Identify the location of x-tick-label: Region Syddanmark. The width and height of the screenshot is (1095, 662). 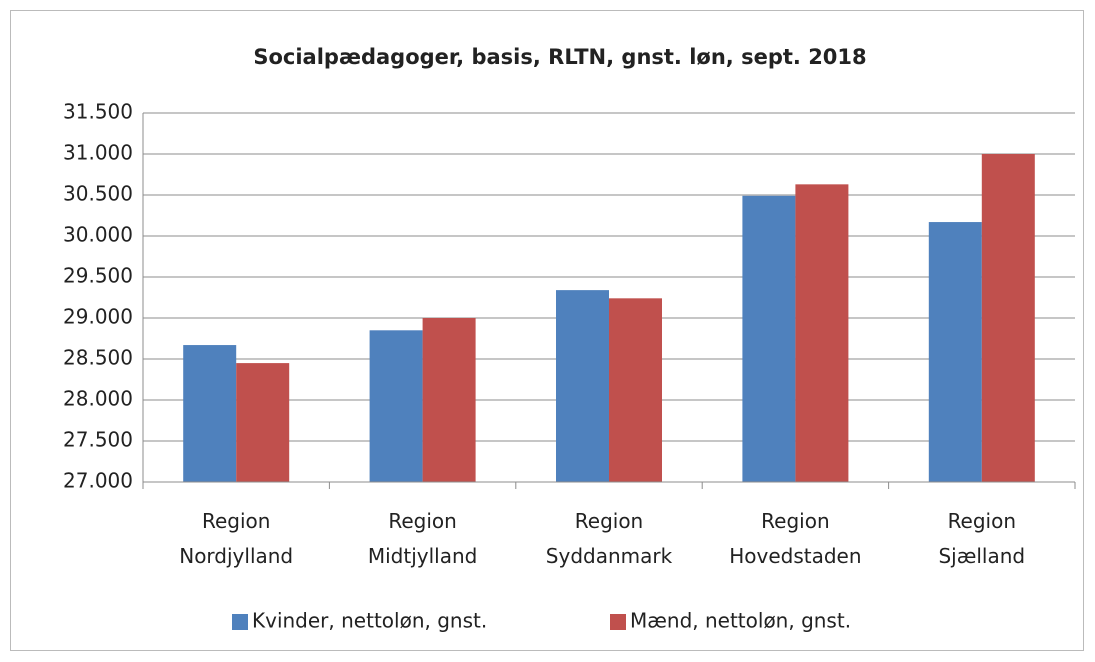
(609, 538).